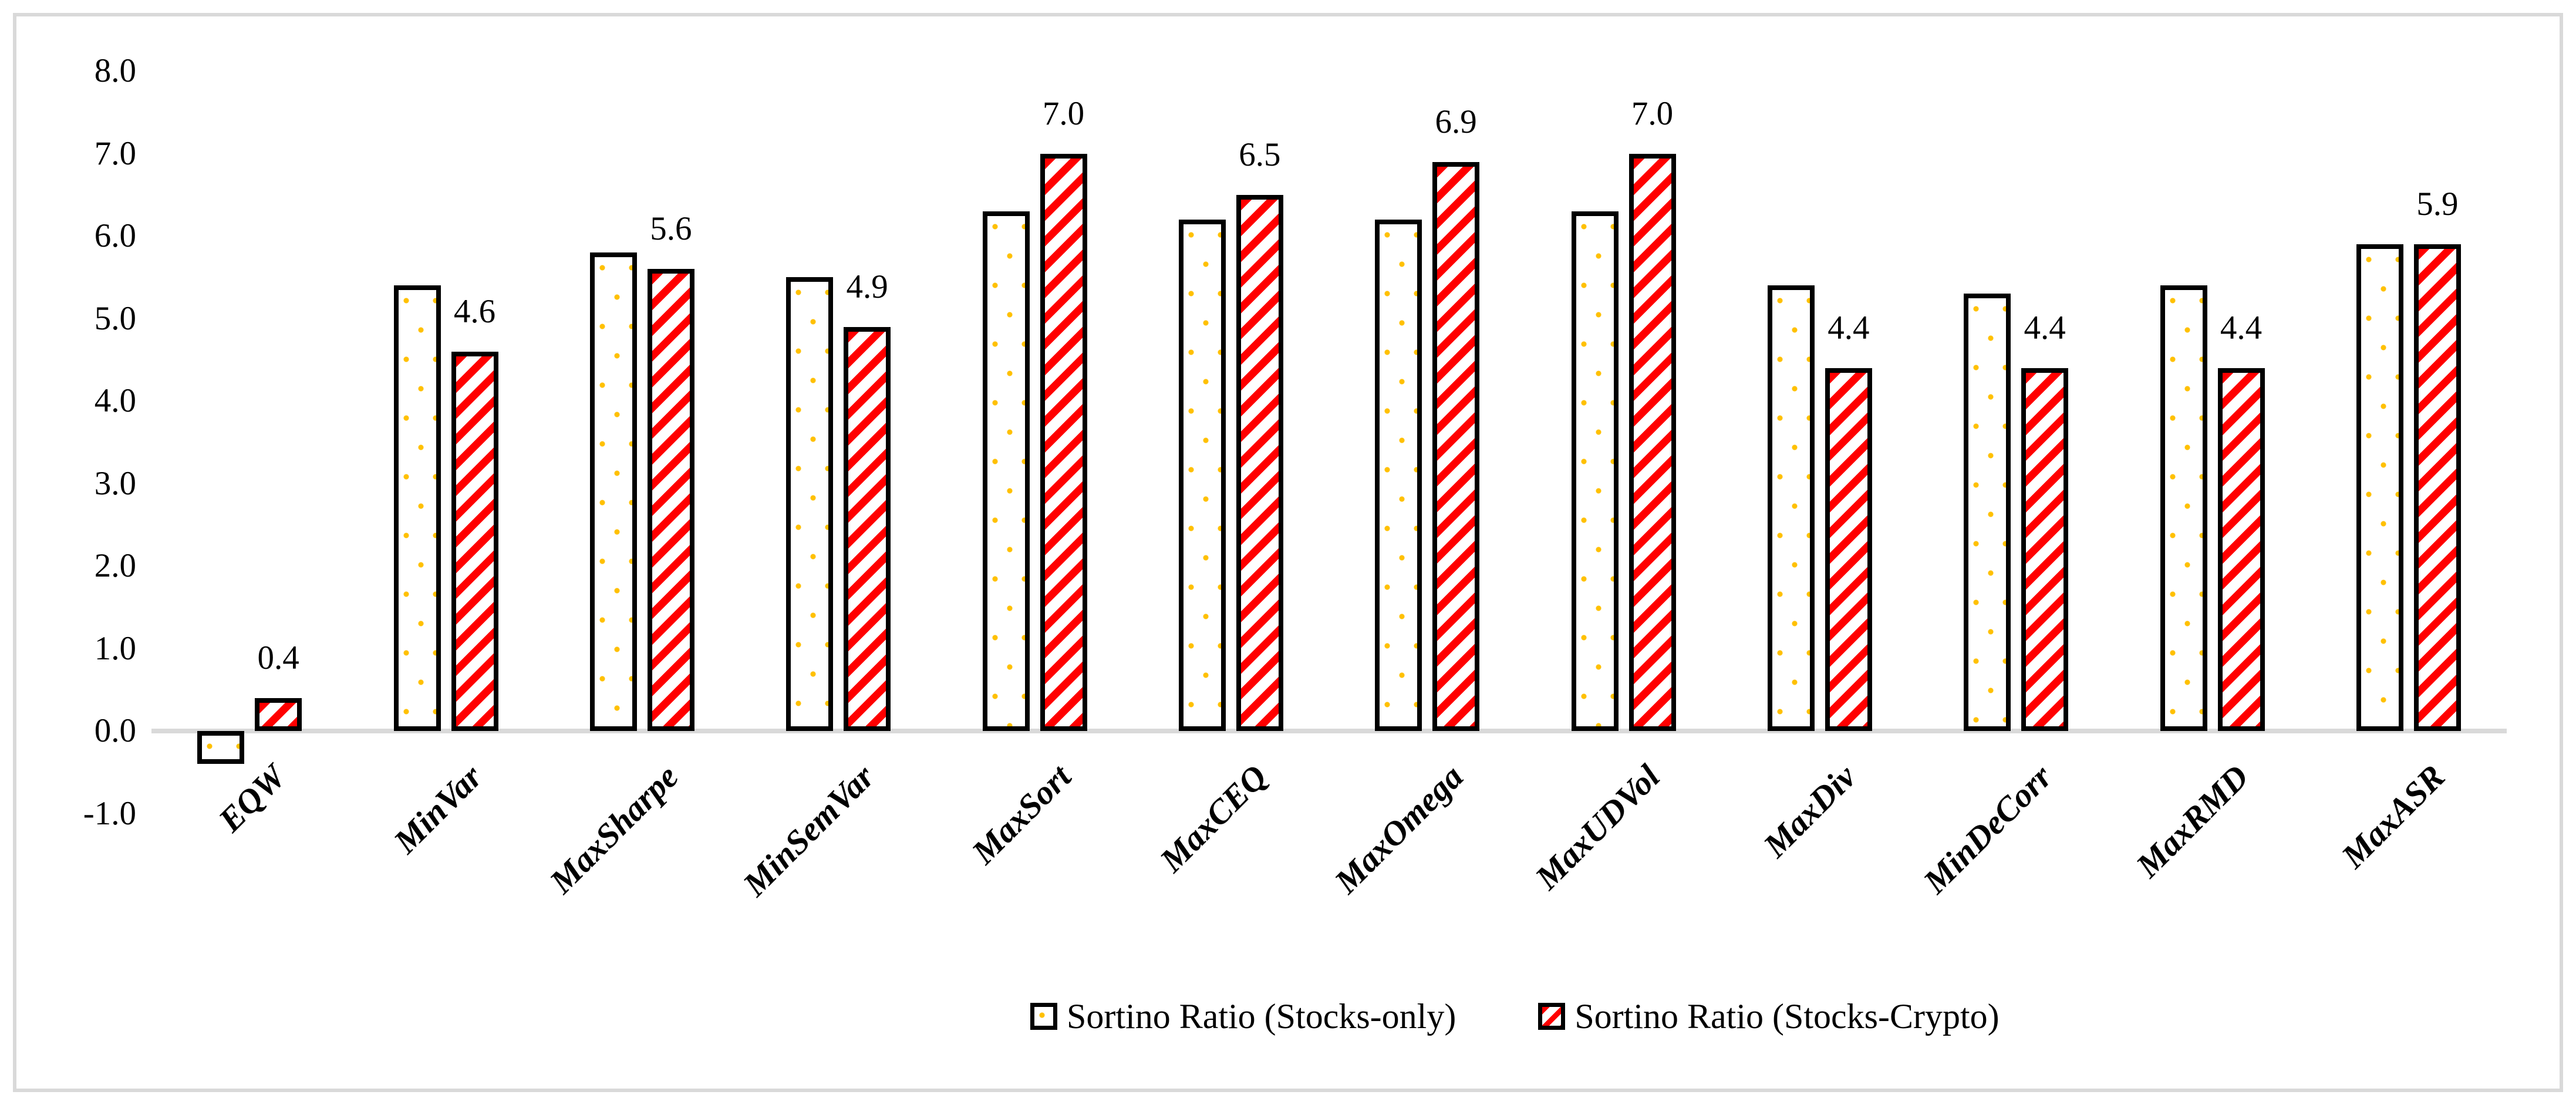 Image resolution: width=2576 pixels, height=1105 pixels. Describe the element at coordinates (2437, 204) in the screenshot. I see `bar-value-label: 5.9` at that location.